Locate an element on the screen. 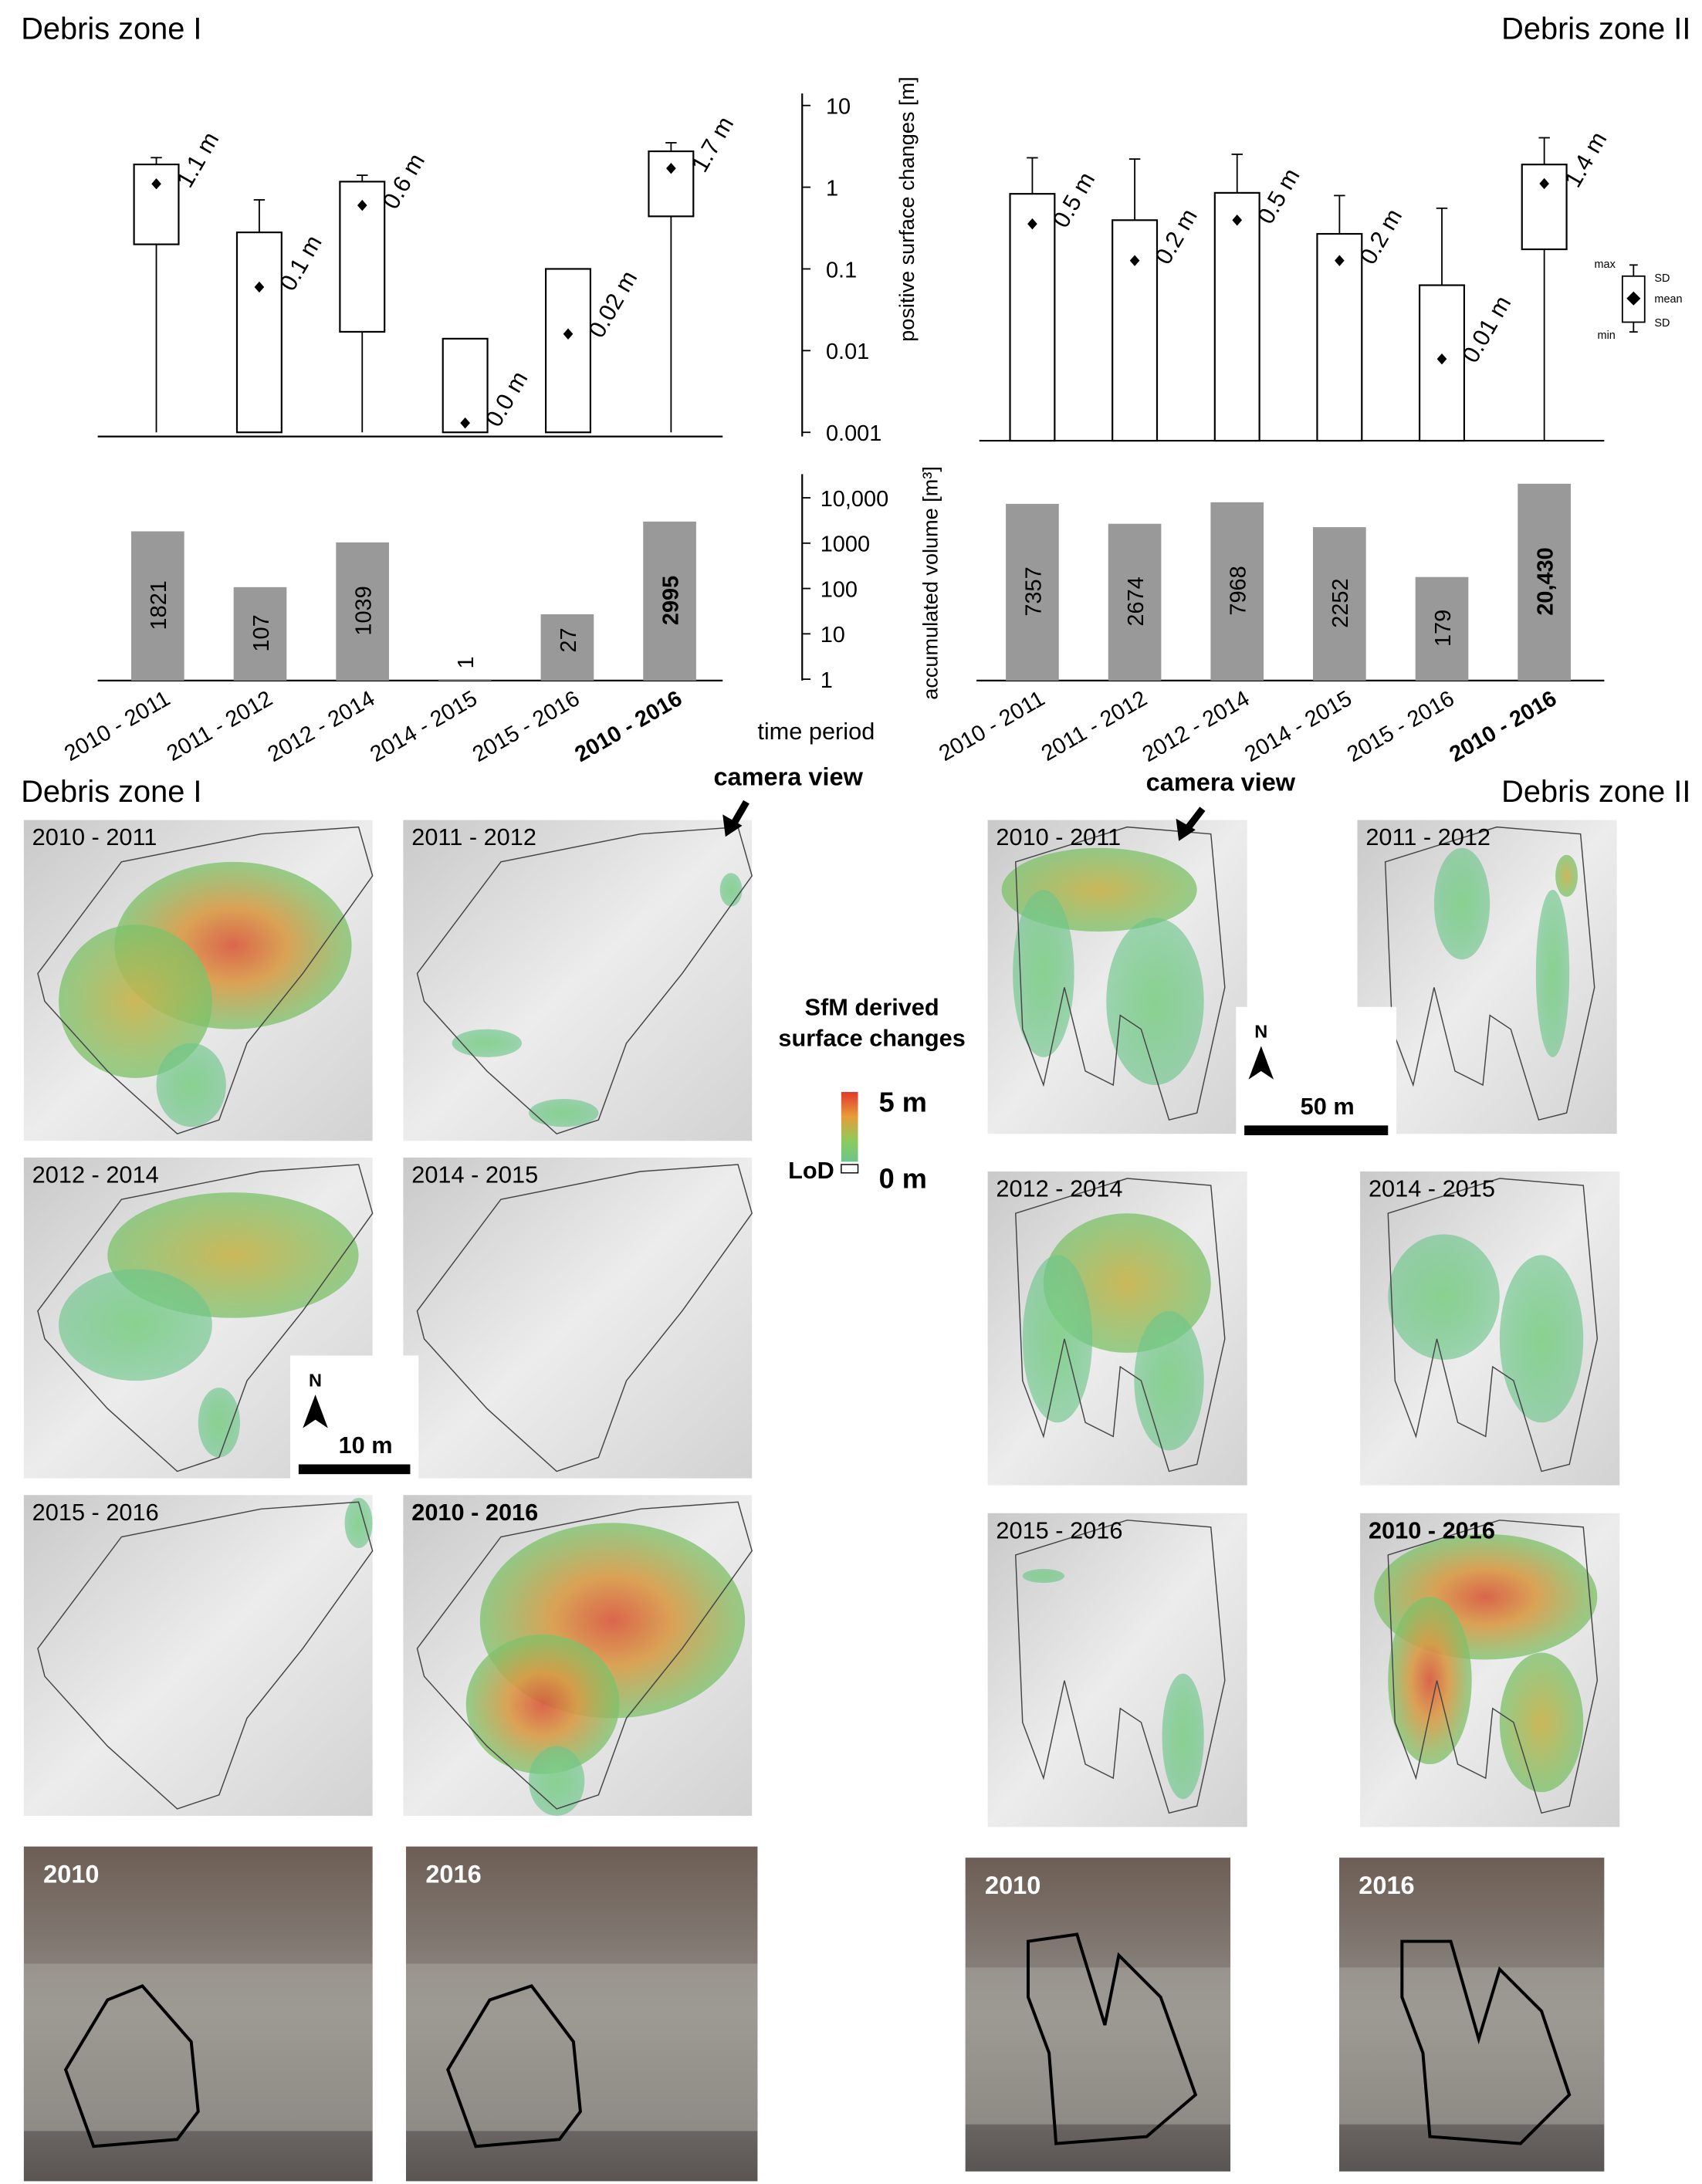 The image size is (1702, 2184). mean-label: 0.02 m is located at coordinates (612, 304).